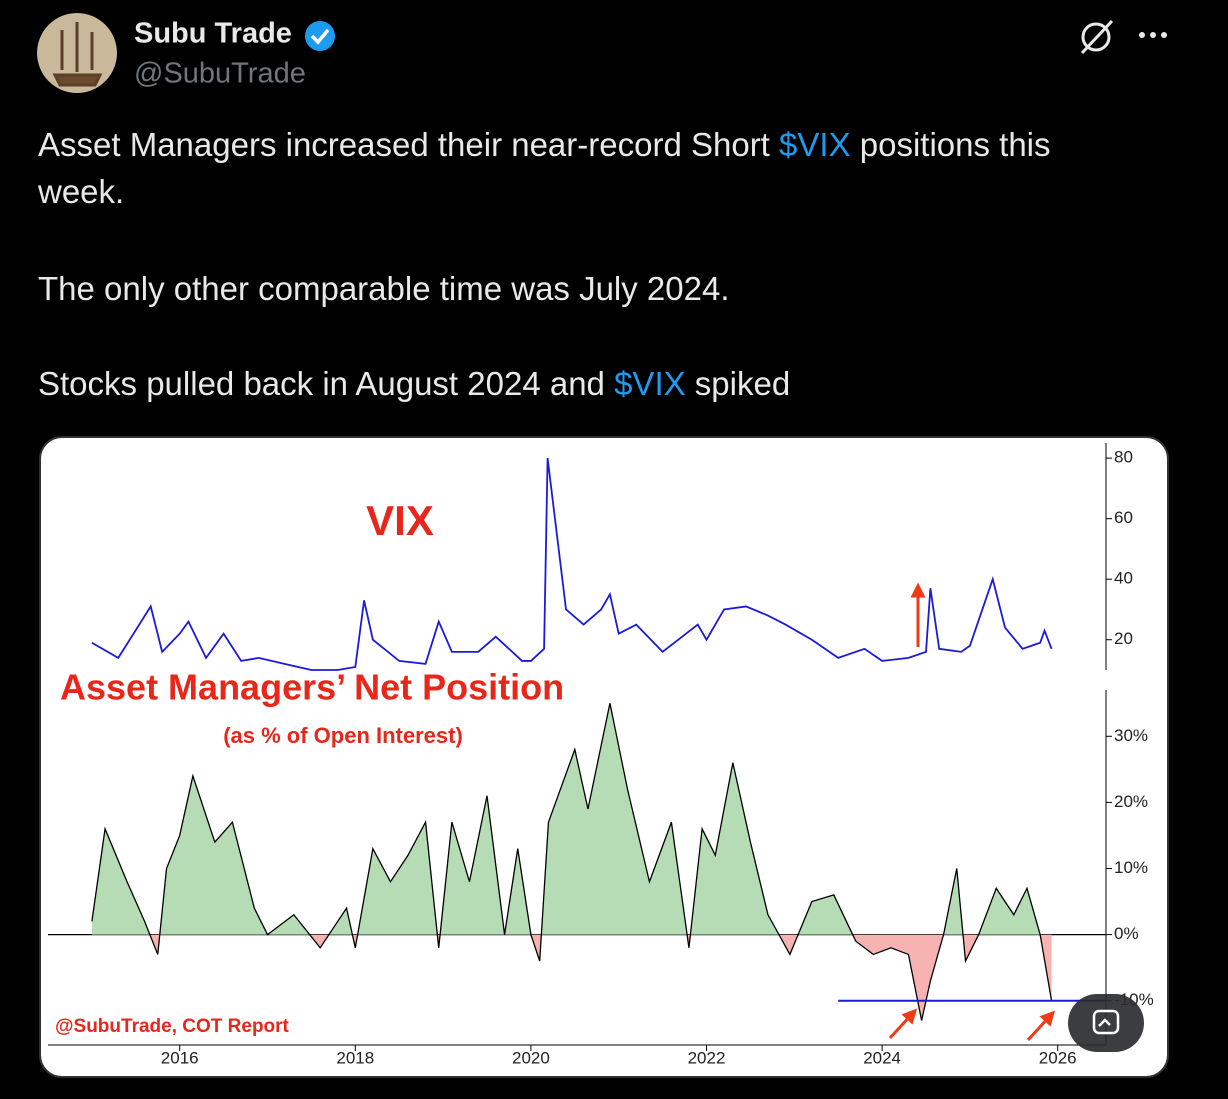 Image resolution: width=1228 pixels, height=1099 pixels. What do you see at coordinates (1097, 37) in the screenshot?
I see `grok-button` at bounding box center [1097, 37].